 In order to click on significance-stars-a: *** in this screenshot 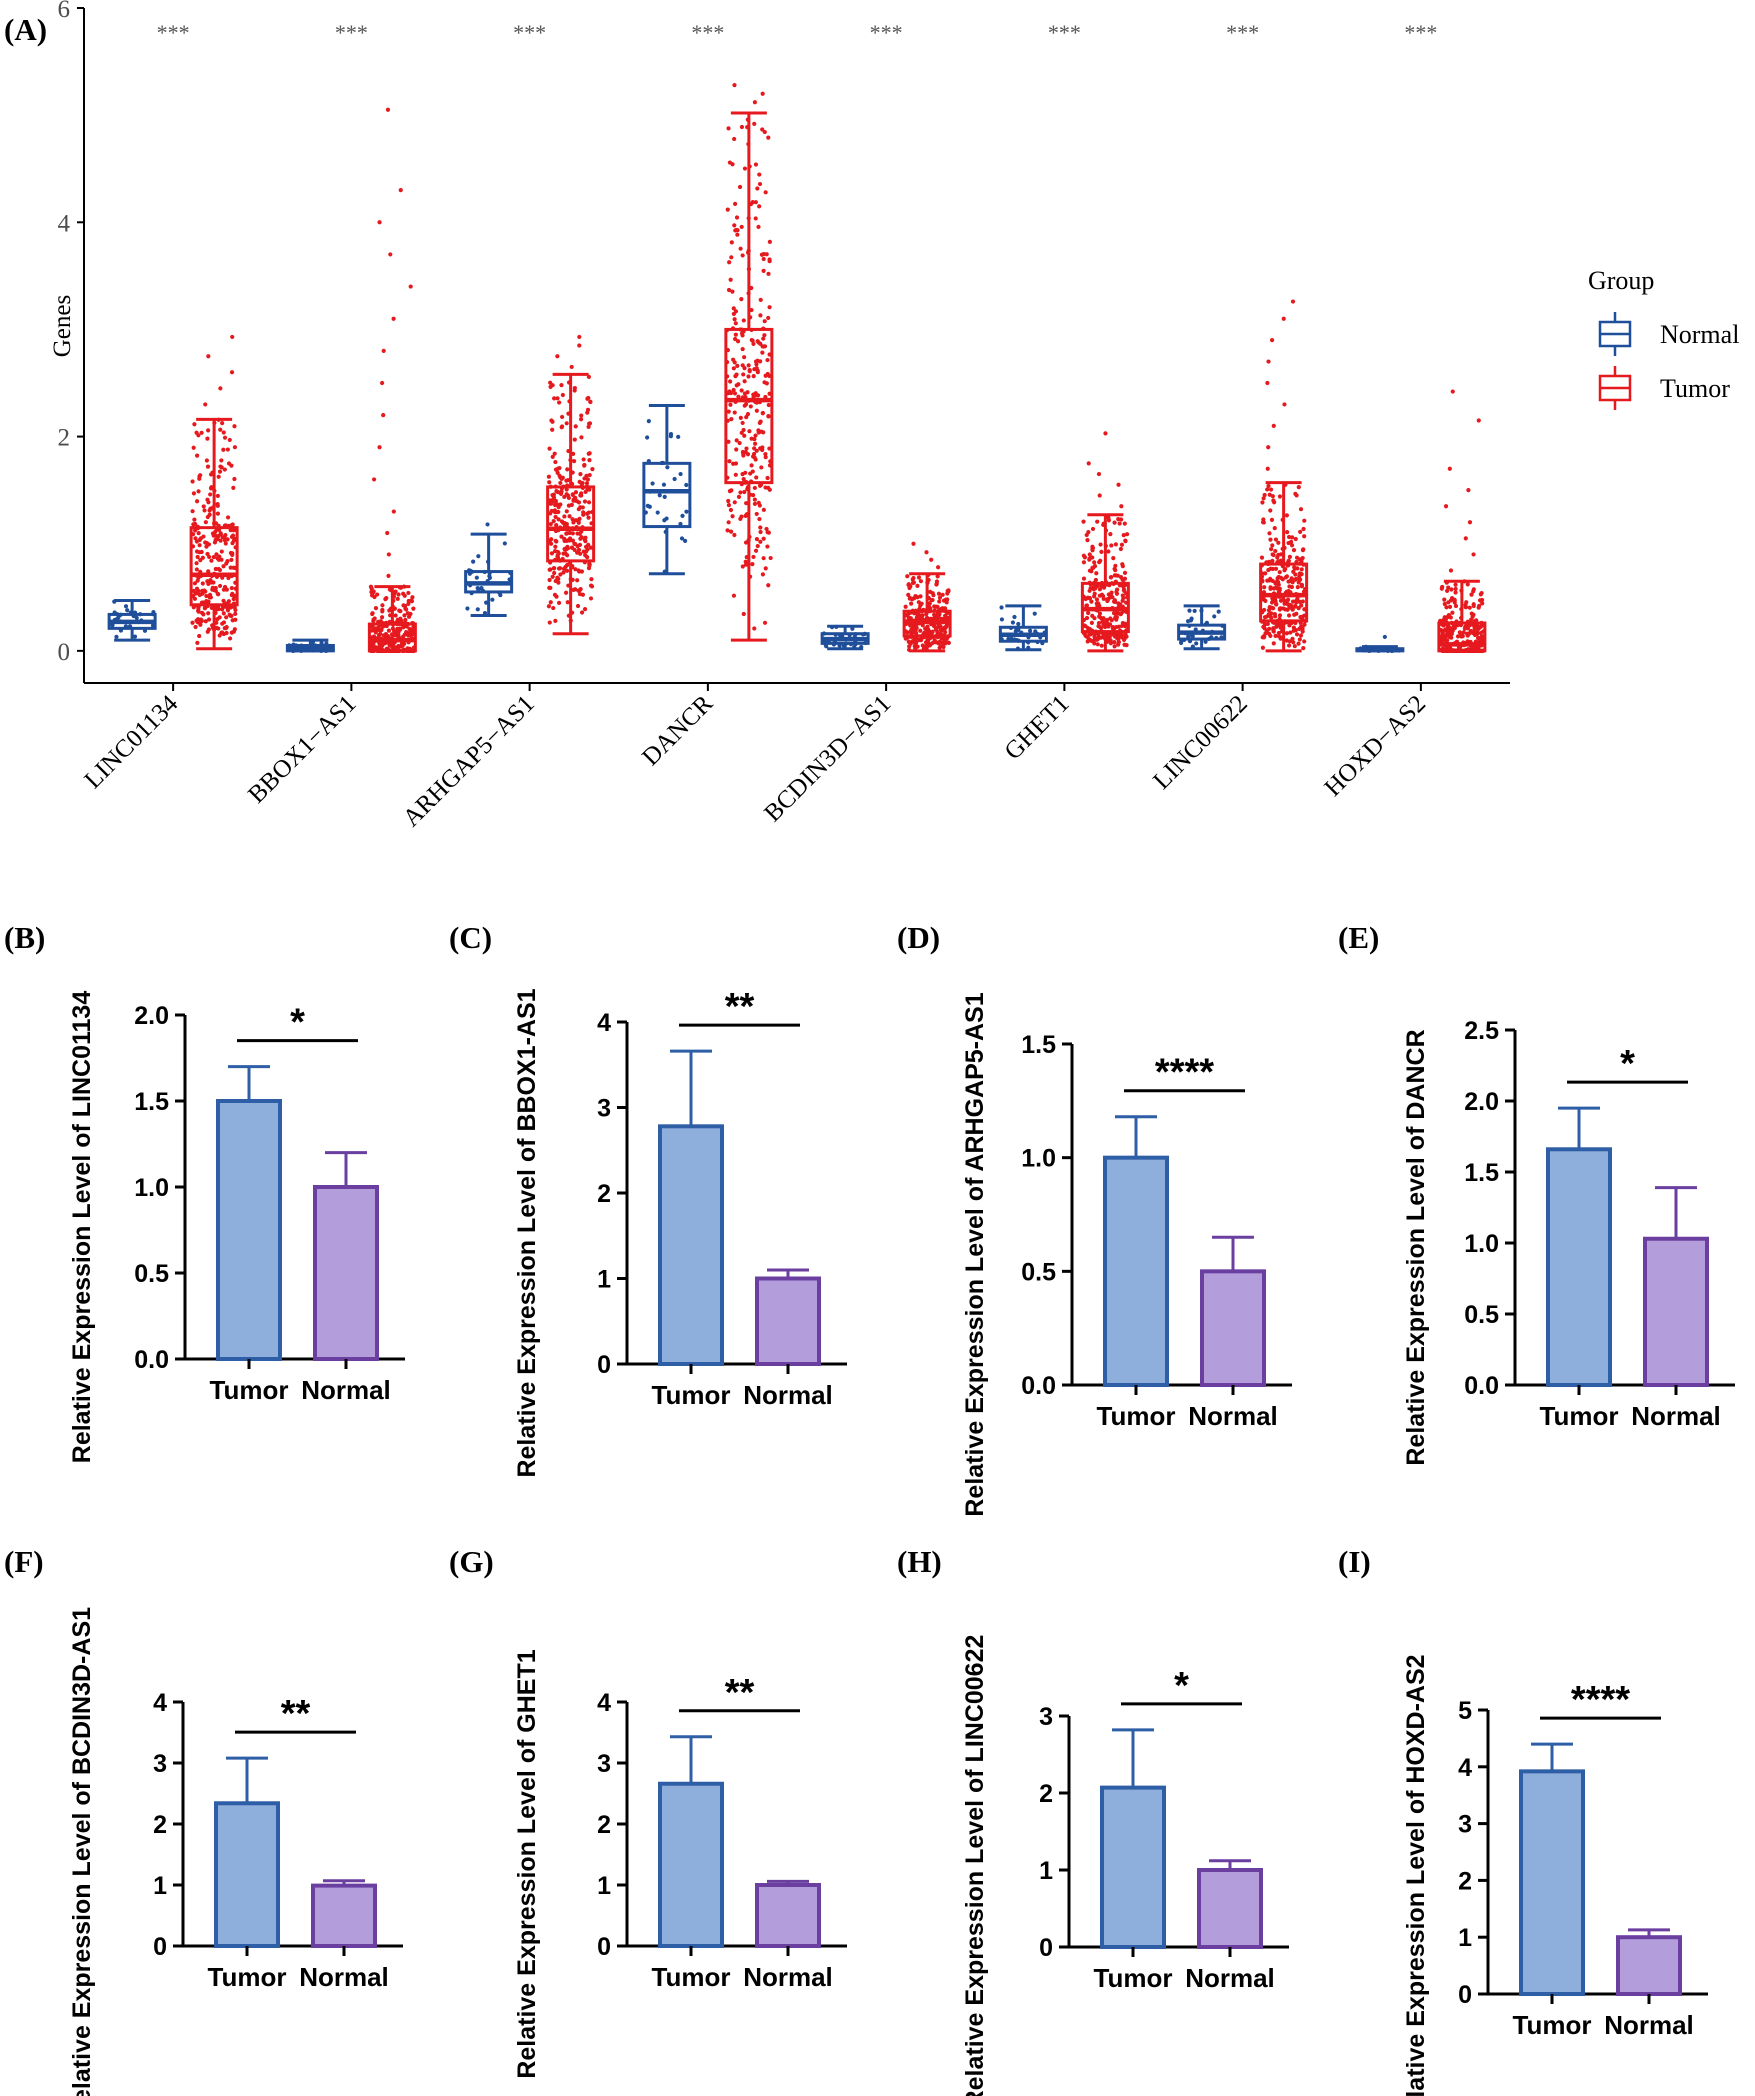, I will do `click(1420, 32)`.